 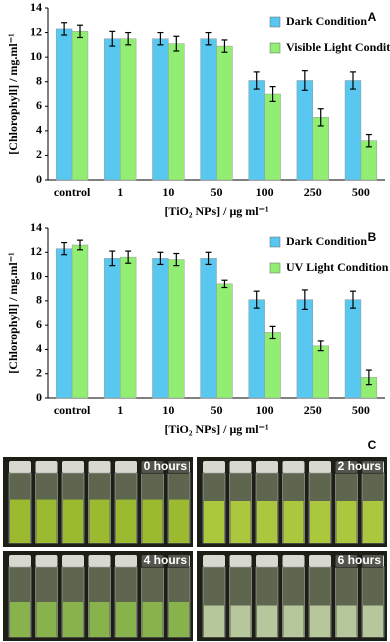 I want to click on y-tick-label: 4, so click(x=39, y=348).